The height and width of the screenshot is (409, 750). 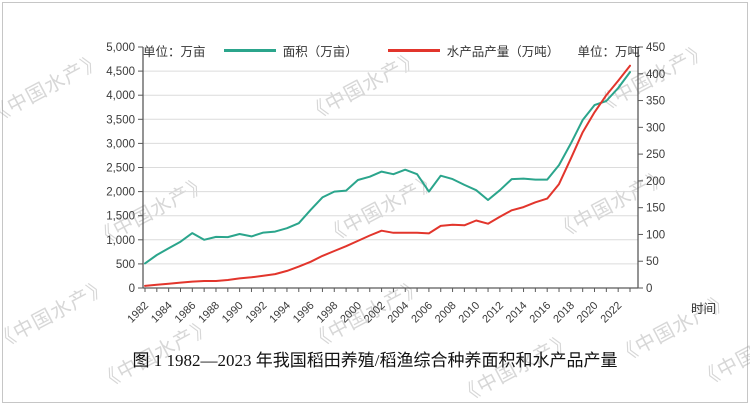 I want to click on svg-text: 3,000, so click(x=120, y=144).